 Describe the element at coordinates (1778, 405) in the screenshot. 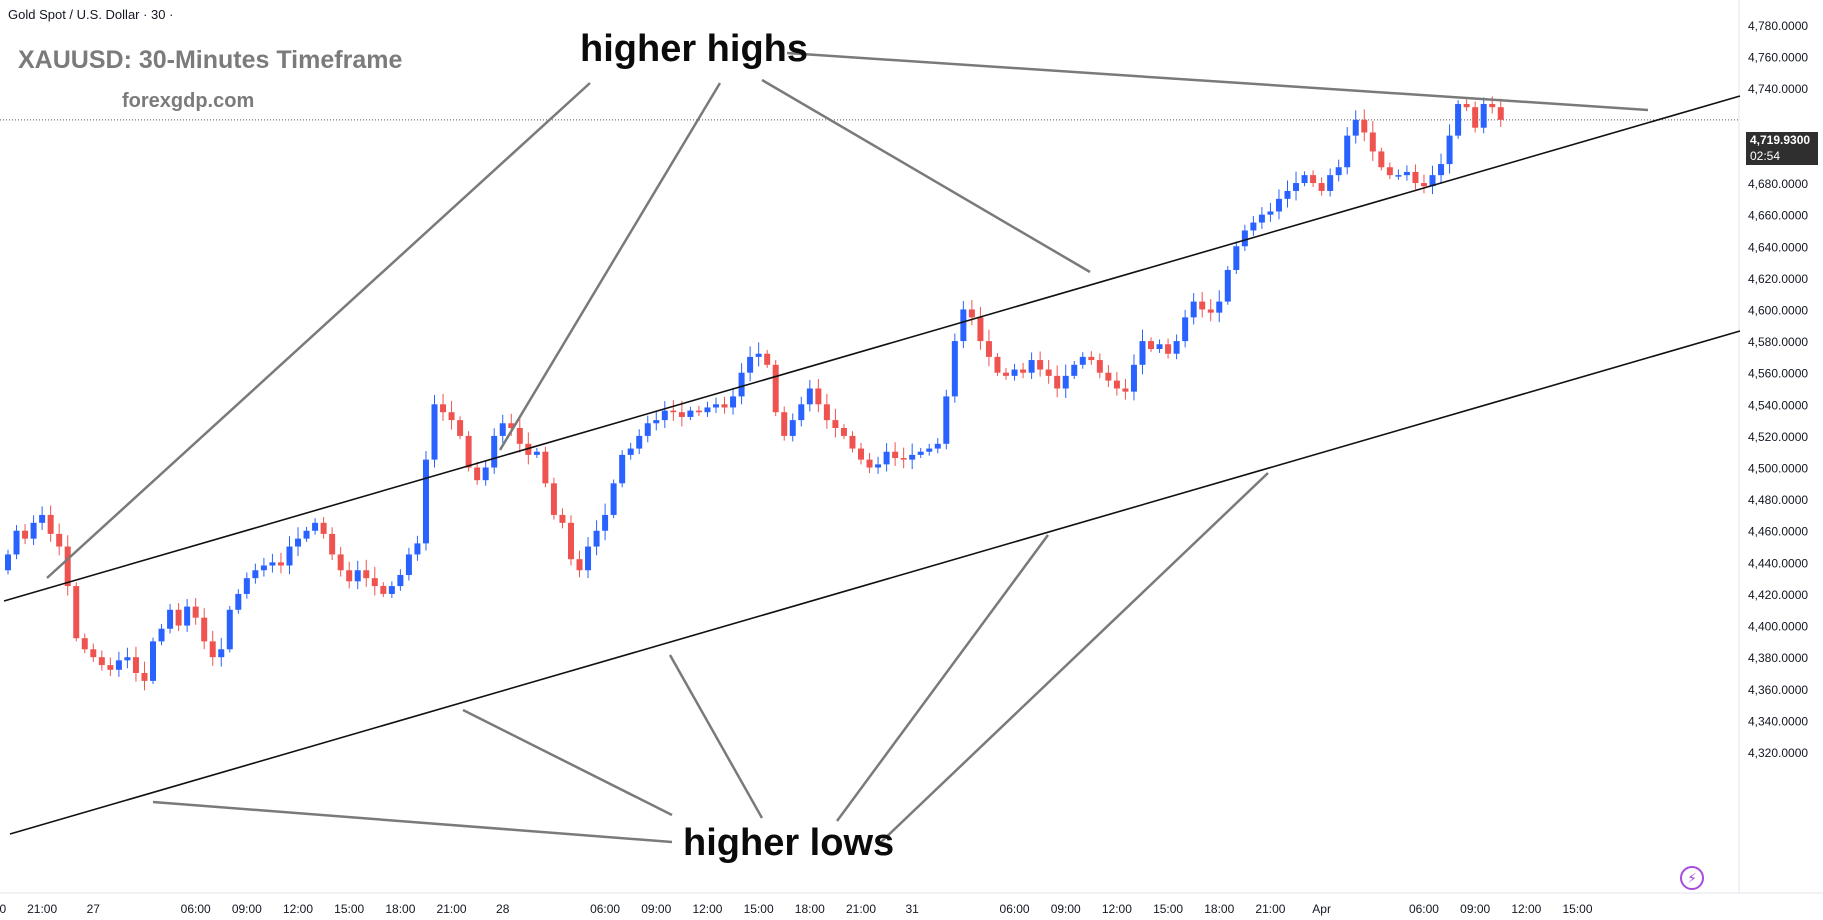

I see `price-tick-label: 4,540.0000` at that location.